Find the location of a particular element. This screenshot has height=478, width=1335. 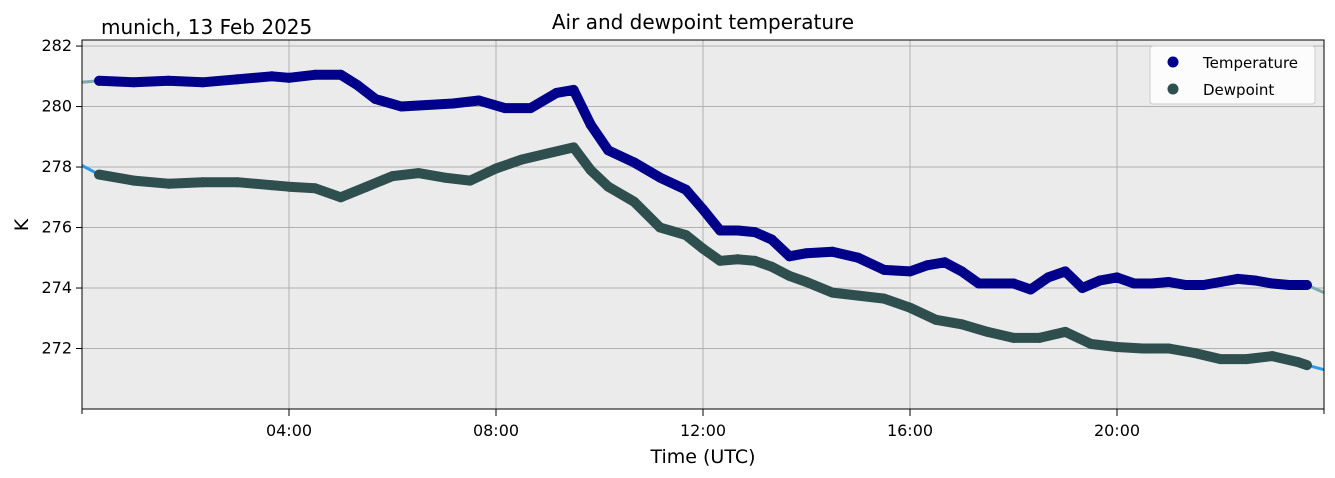

chart-subtitle: munich, 13 Feb 2025 is located at coordinates (206, 27).